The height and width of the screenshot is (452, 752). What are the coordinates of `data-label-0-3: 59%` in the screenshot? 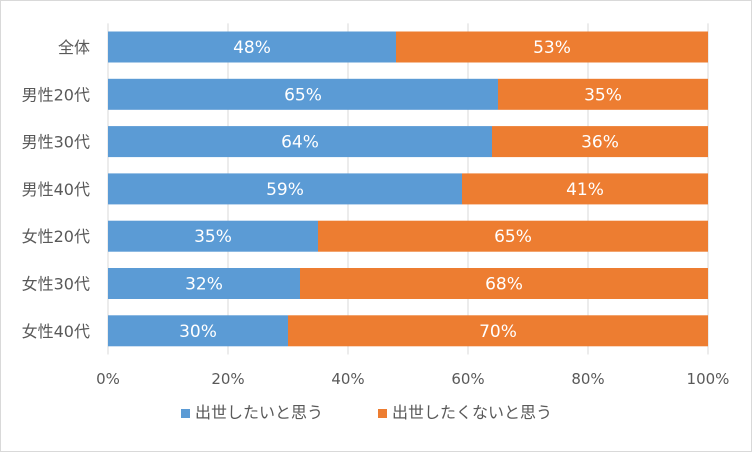 It's located at (285, 190).